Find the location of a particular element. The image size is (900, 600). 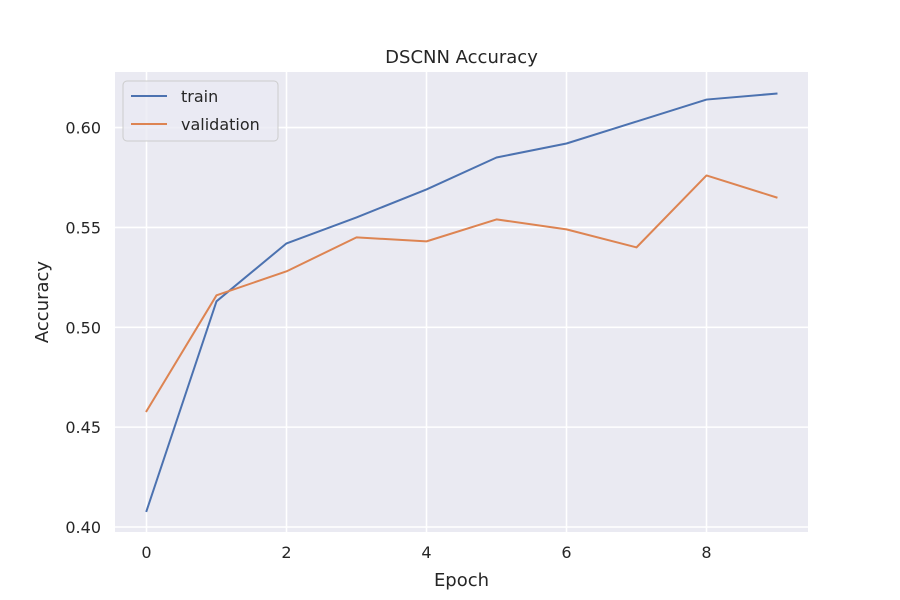

y-tick-label: 0.45 is located at coordinates (83, 427).